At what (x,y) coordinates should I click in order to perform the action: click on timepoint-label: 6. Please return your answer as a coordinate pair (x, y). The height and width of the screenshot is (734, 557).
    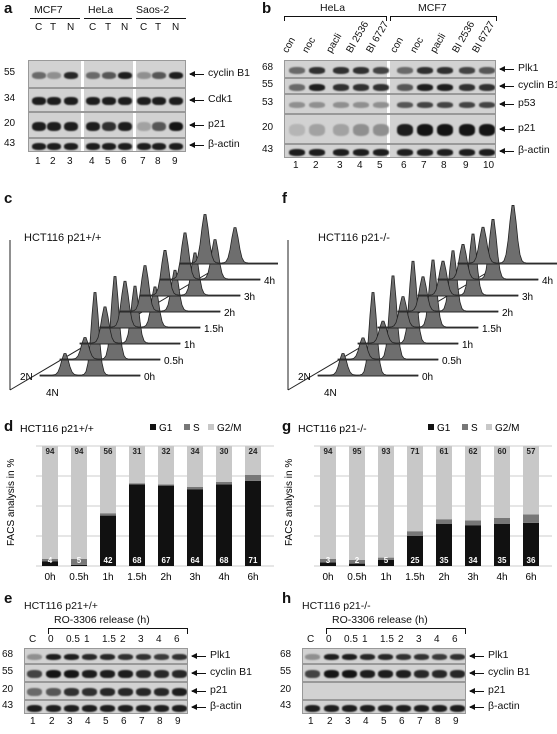
    Looking at the image, I should click on (177, 639).